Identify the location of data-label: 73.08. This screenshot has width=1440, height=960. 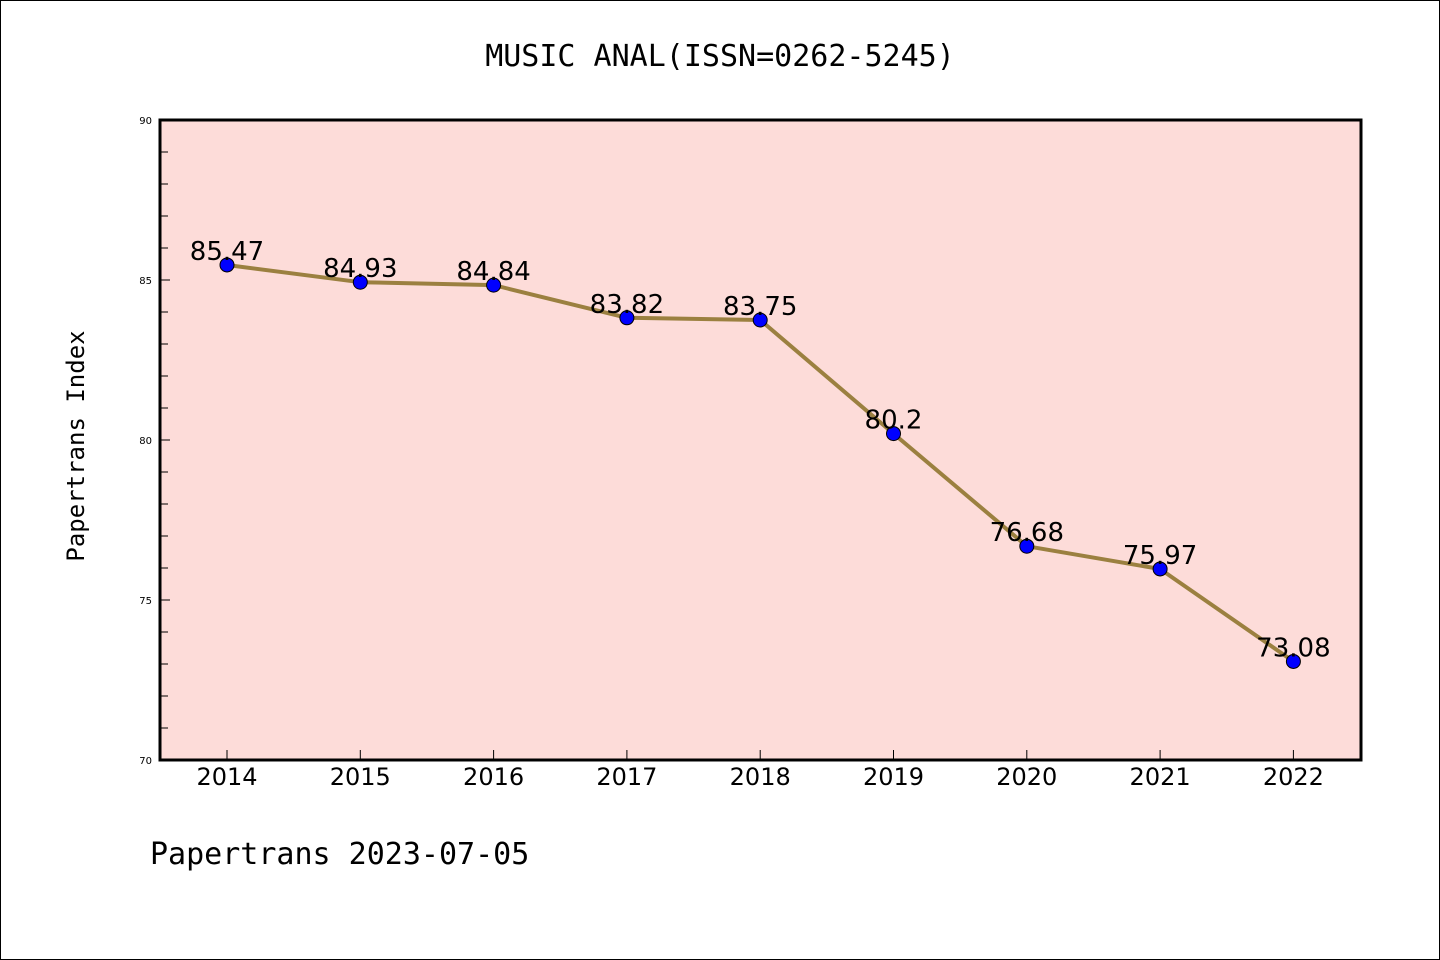
(1293, 648).